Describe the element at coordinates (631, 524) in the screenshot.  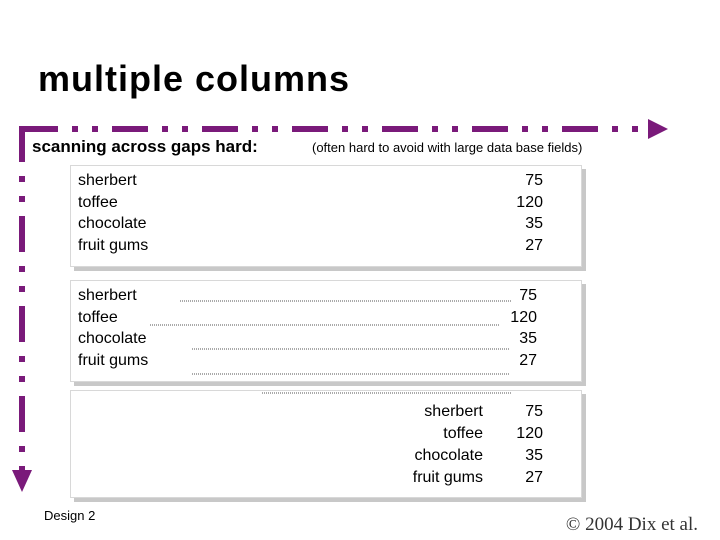
I see `copyright: © 2004 Dix et al.` at that location.